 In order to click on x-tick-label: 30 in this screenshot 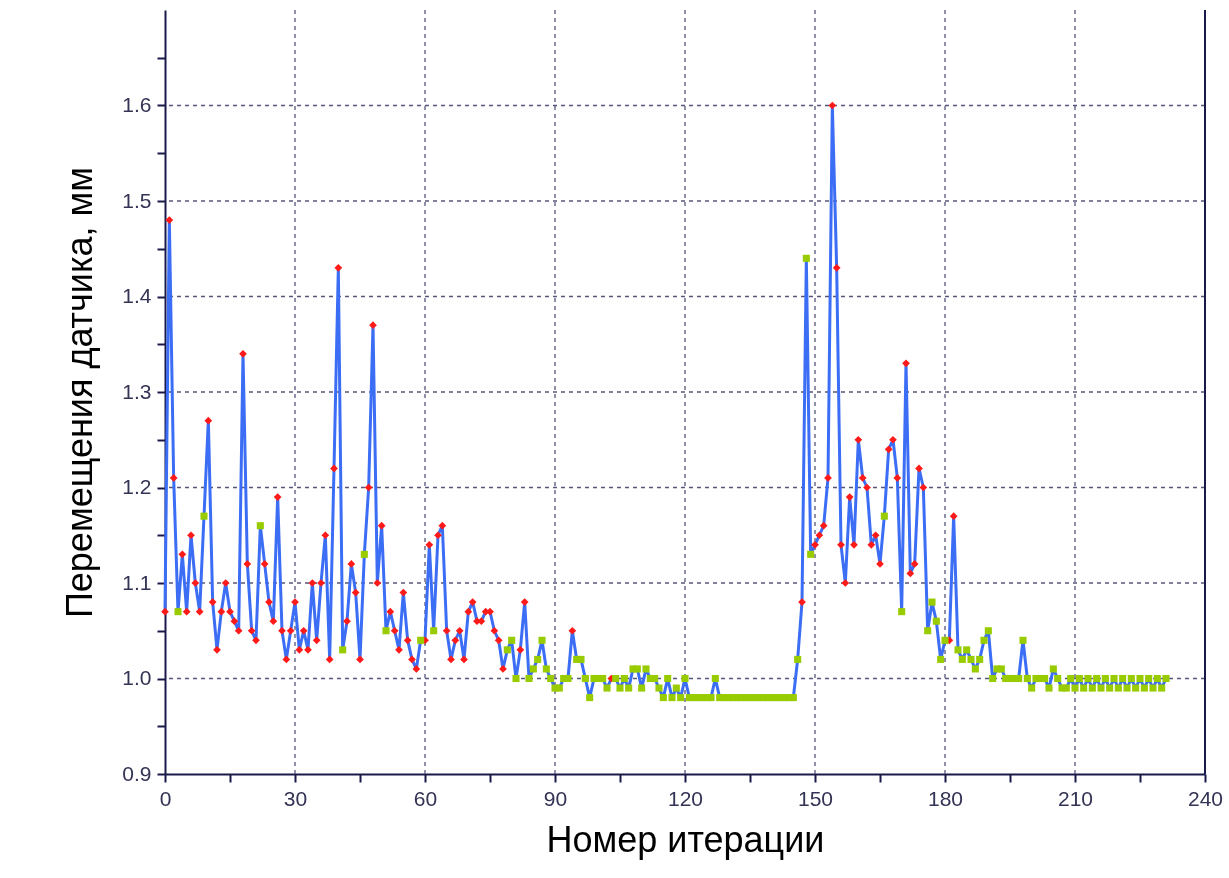, I will do `click(295, 798)`.